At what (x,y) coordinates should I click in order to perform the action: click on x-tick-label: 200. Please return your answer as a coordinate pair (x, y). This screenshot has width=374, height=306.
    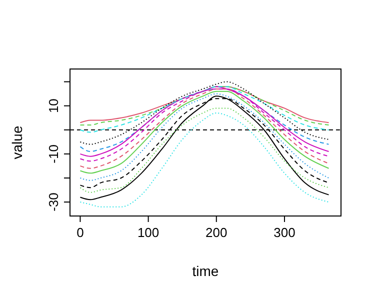
    Looking at the image, I should click on (217, 232).